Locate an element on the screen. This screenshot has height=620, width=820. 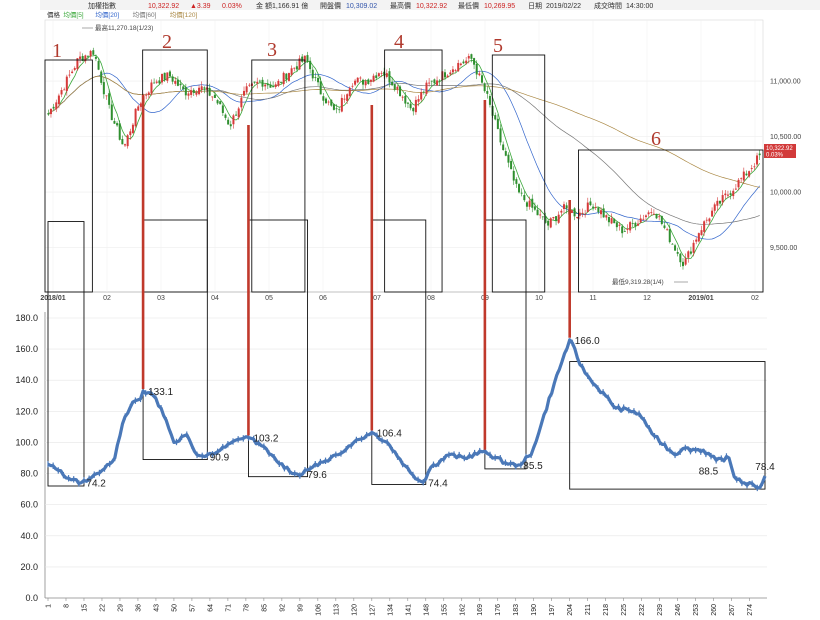
data-label-0: 74.2 is located at coordinates (96, 484).